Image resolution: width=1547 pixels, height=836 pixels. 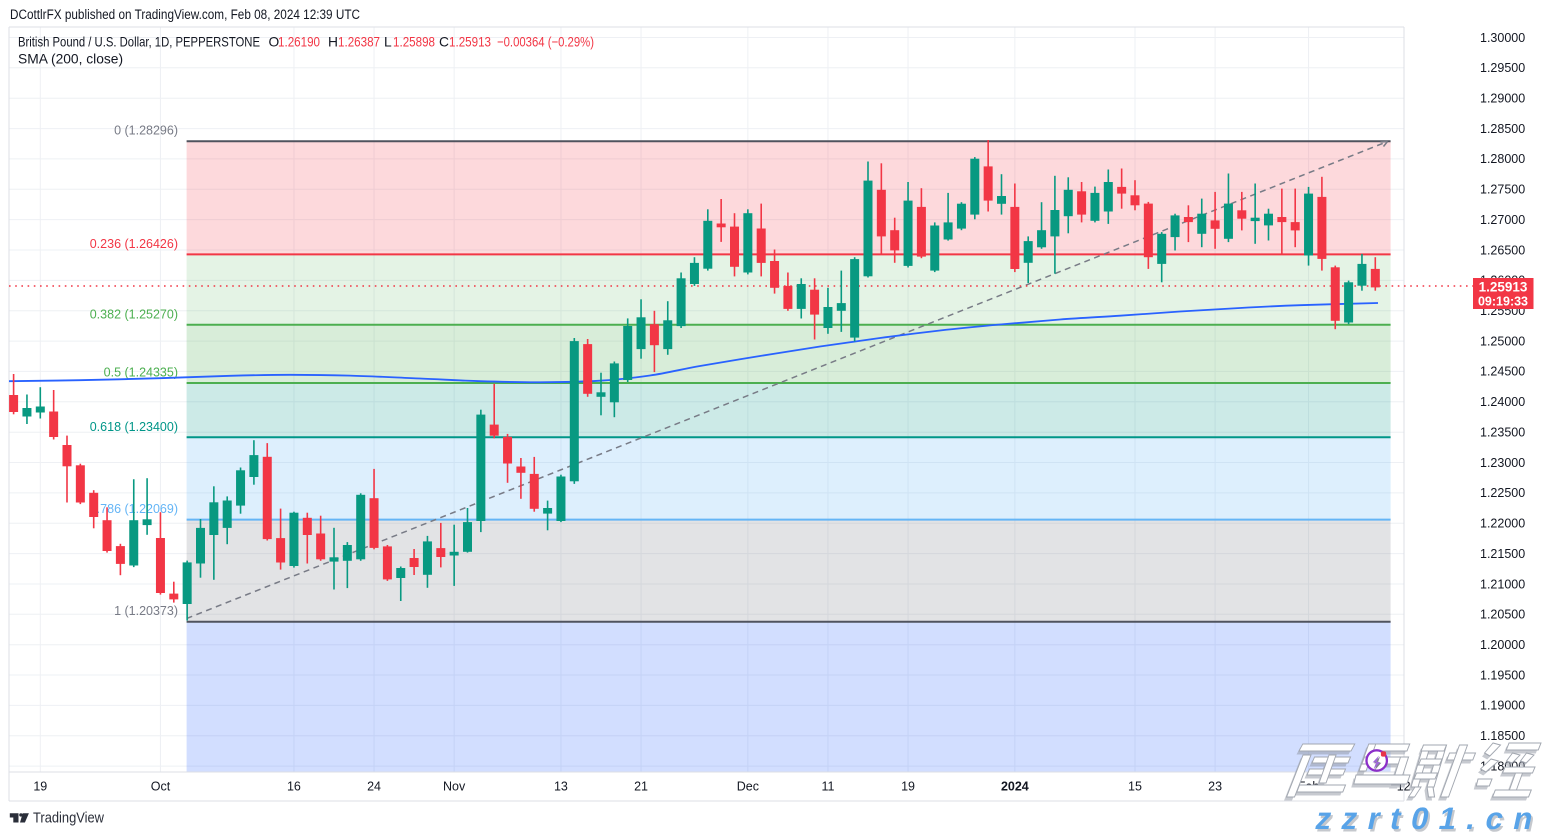 I want to click on svg-text: 1.29000, so click(x=1502, y=99).